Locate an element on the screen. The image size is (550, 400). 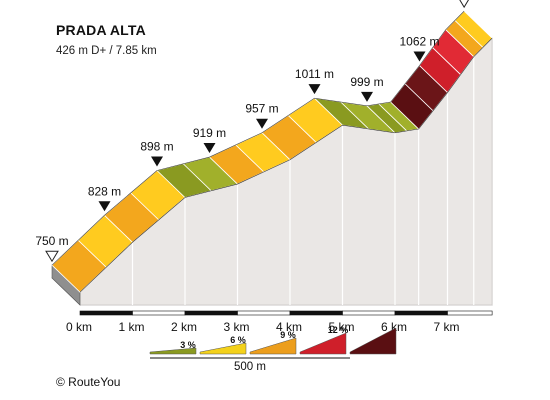
elevation-label: 898 m is located at coordinates (156, 146).